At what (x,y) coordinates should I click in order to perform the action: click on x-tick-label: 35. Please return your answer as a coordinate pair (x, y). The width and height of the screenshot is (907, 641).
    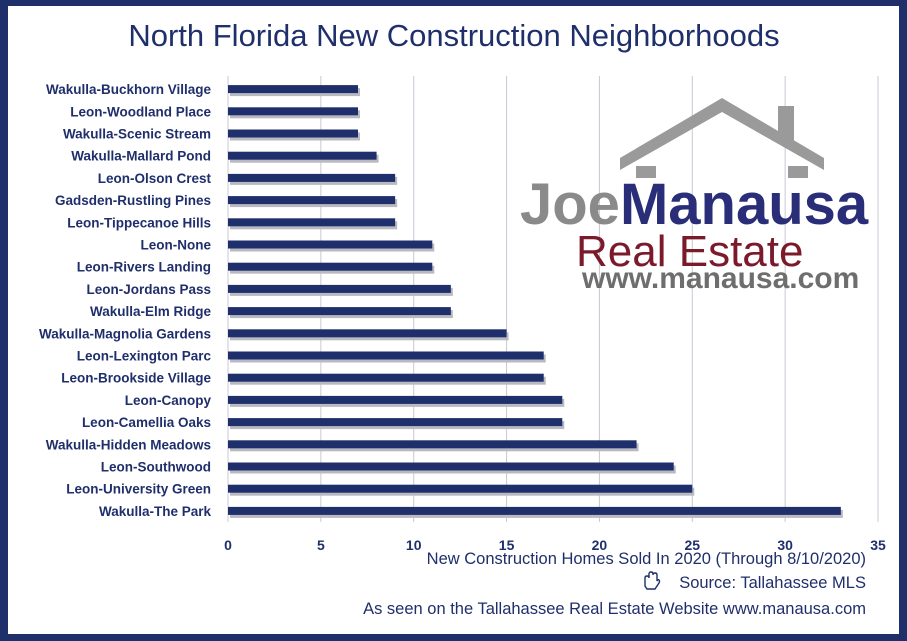
    Looking at the image, I should click on (878, 545).